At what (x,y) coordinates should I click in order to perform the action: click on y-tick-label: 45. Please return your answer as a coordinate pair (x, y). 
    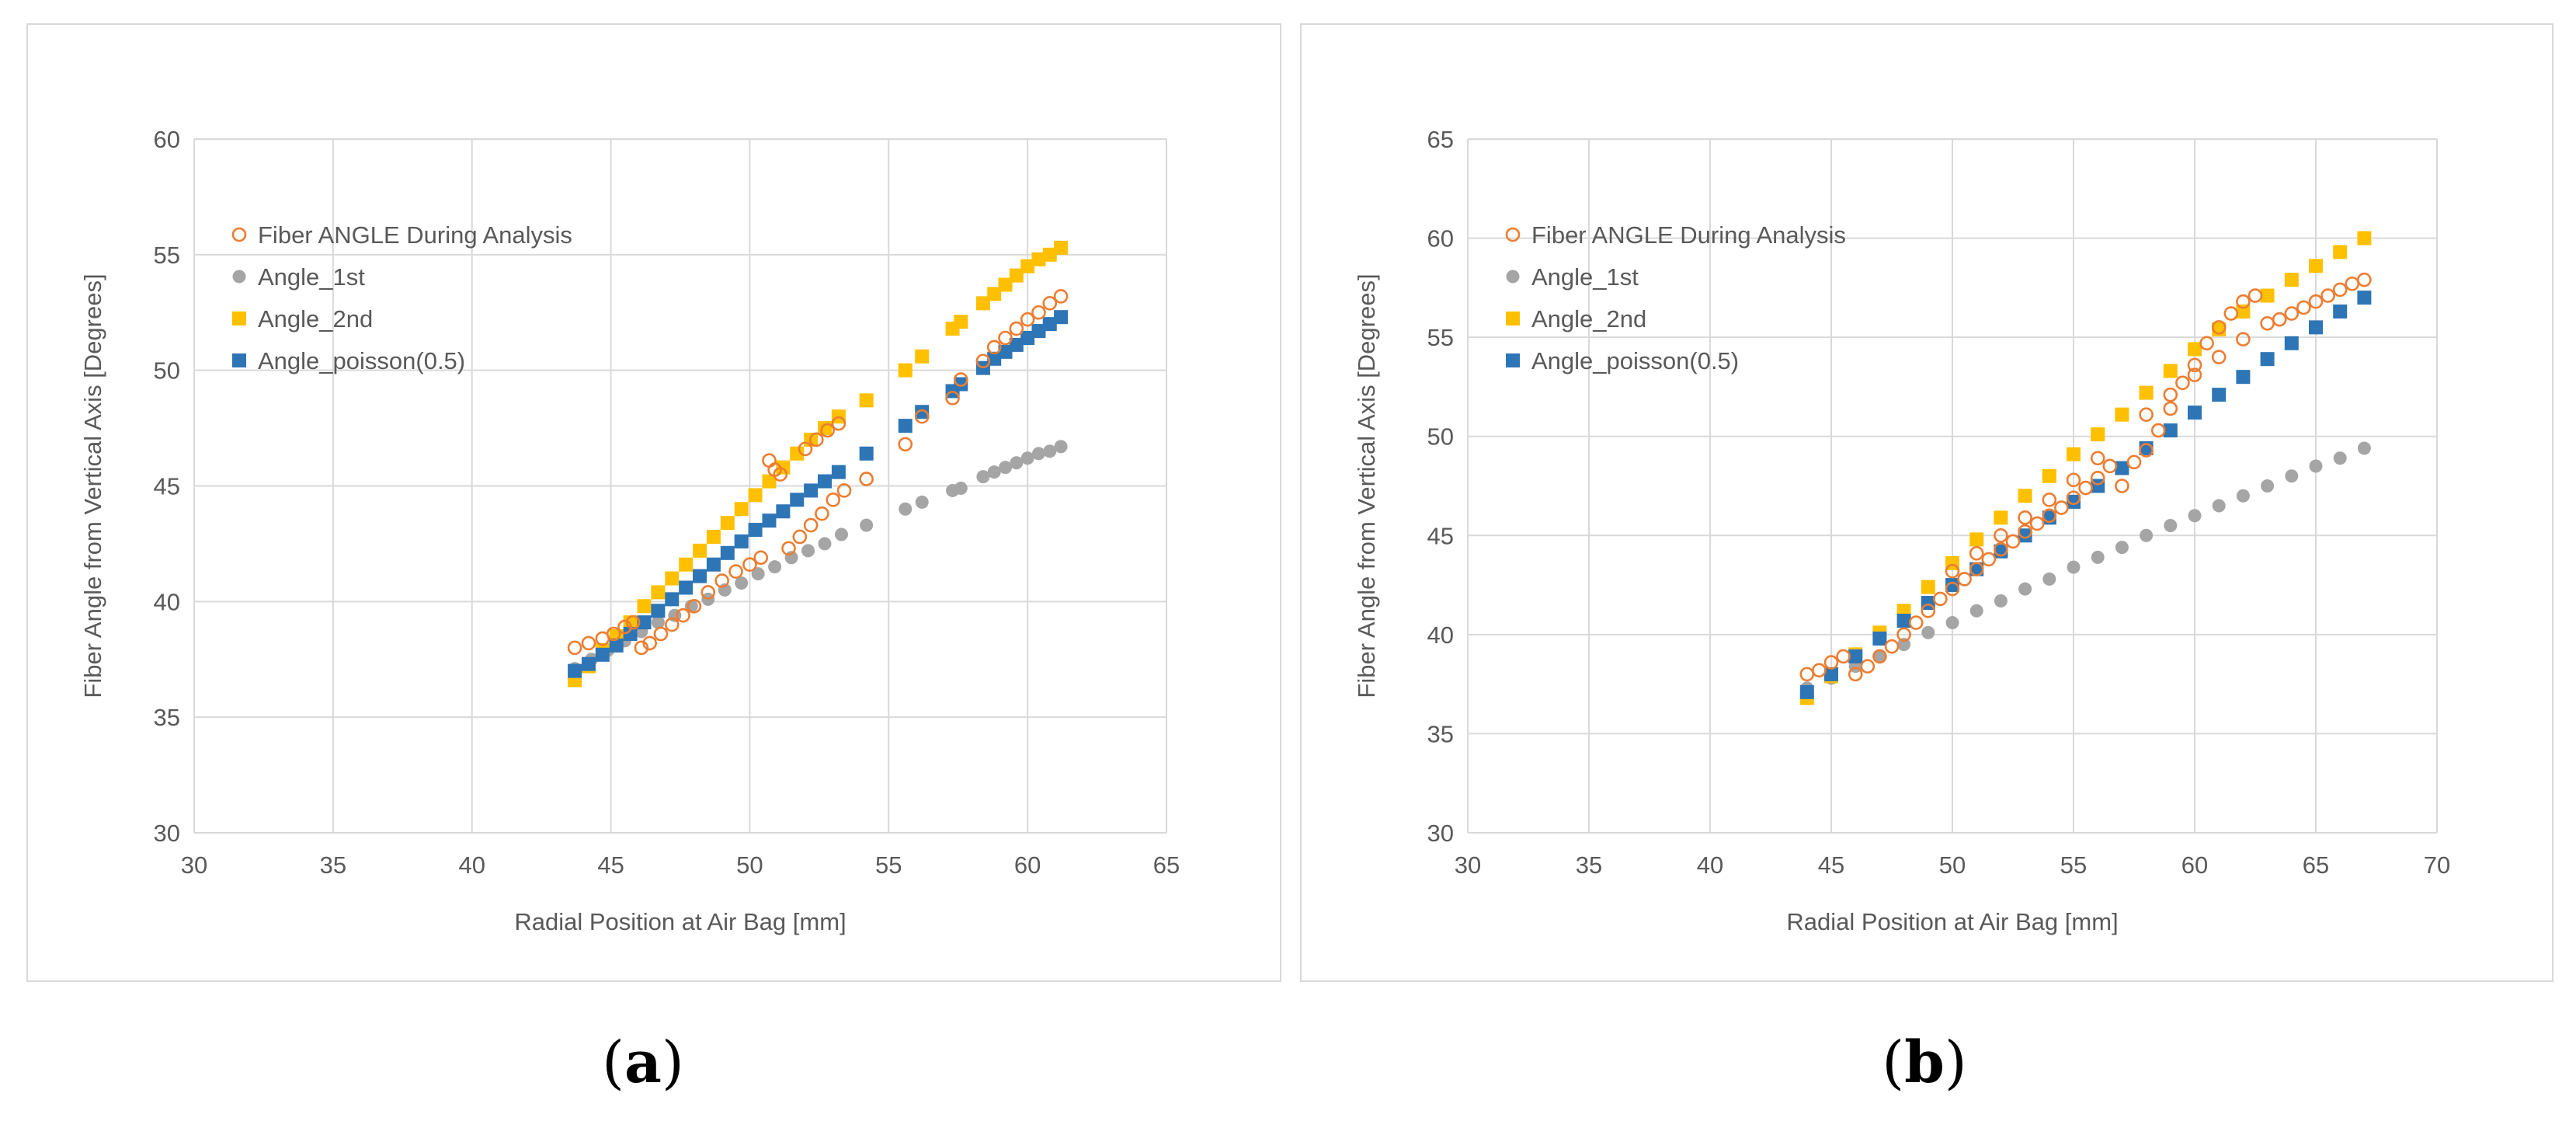
    Looking at the image, I should click on (167, 486).